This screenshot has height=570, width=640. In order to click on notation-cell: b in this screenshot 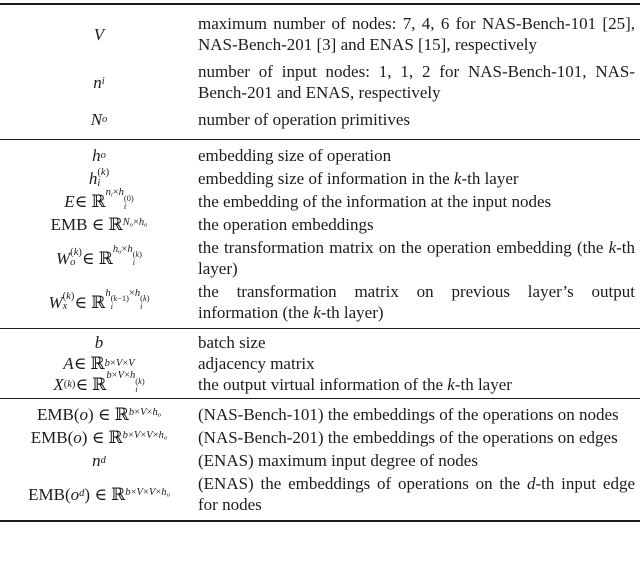, I will do `click(99, 342)`.